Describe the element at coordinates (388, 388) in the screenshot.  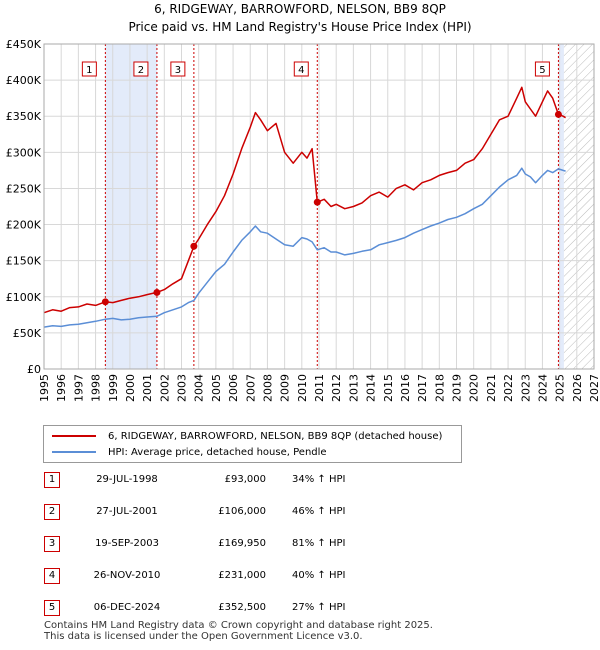
I see `x-tick-label: 2015` at that location.